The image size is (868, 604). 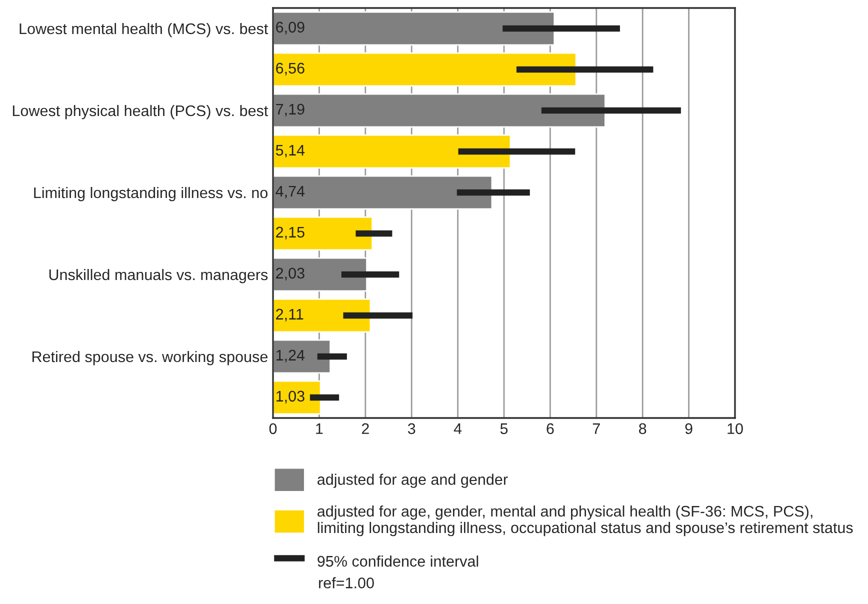 What do you see at coordinates (290, 356) in the screenshot?
I see `data-label: 1,24` at bounding box center [290, 356].